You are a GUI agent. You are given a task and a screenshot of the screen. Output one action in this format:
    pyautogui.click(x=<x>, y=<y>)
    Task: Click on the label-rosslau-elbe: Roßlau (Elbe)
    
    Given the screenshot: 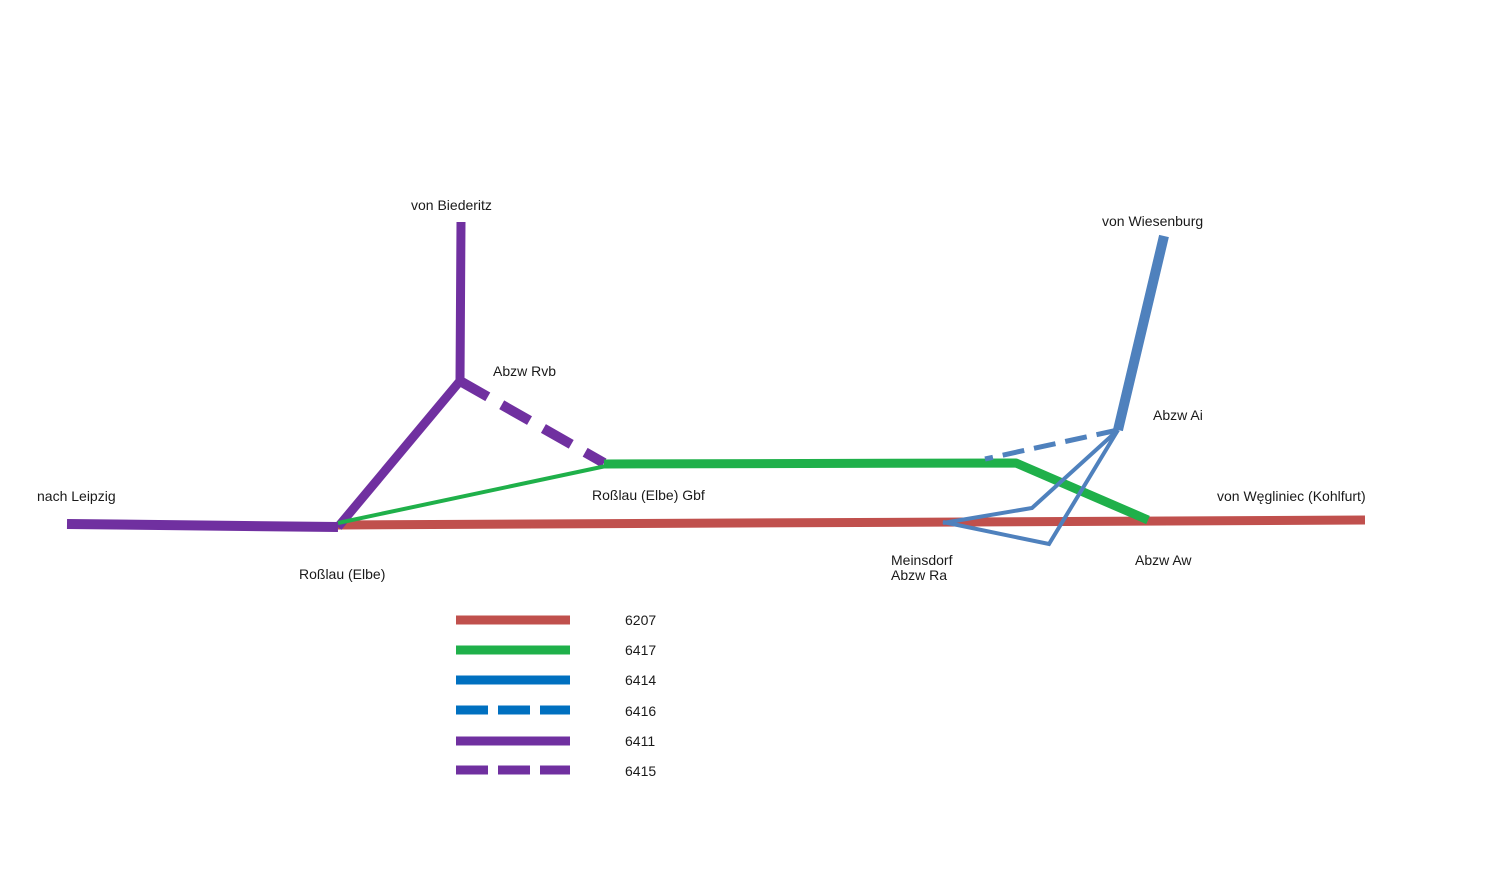 What is the action you would take?
    pyautogui.click(x=342, y=574)
    